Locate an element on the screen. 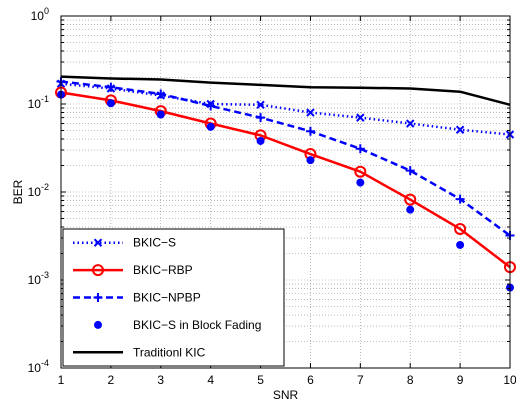  y-tick-exponent: -2 is located at coordinates (45, 187).